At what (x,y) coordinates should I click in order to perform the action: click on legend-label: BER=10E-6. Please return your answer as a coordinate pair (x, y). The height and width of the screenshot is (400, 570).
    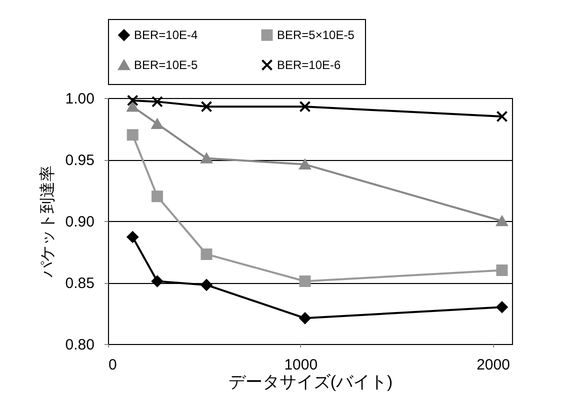
    Looking at the image, I should click on (309, 65).